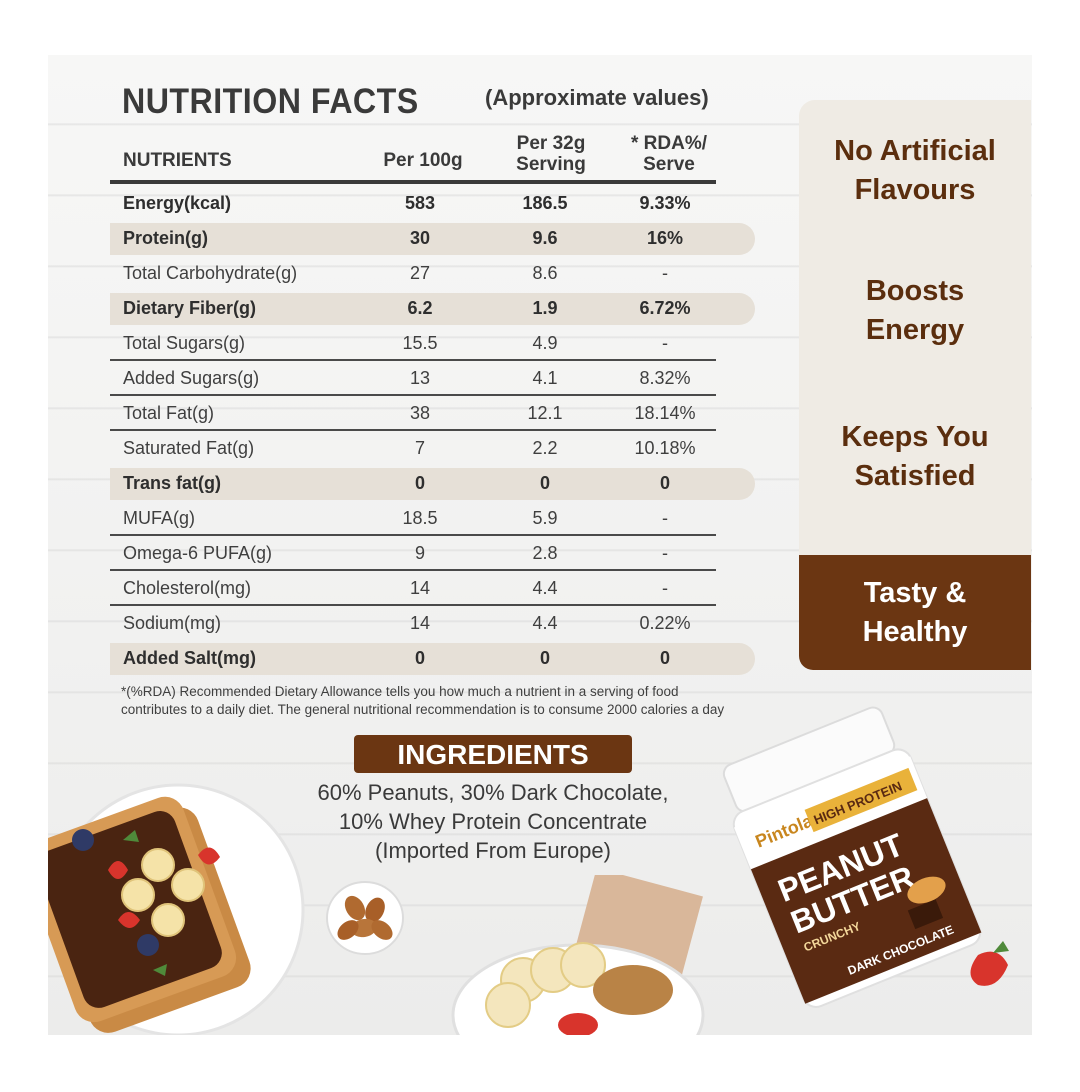 Image resolution: width=1080 pixels, height=1092 pixels. Describe the element at coordinates (665, 623) in the screenshot. I see `row-rda: 0.22%` at that location.